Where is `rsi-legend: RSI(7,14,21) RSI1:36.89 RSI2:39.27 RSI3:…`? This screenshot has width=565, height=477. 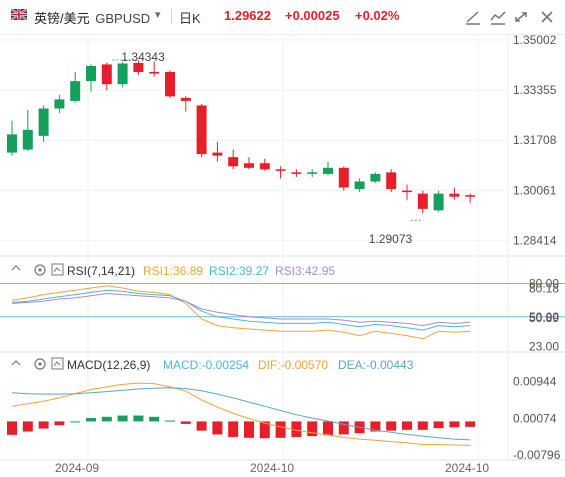 rsi-legend: RSI(7,14,21) RSI1:36.89 RSI2:39.27 RSI3:… is located at coordinates (173, 270).